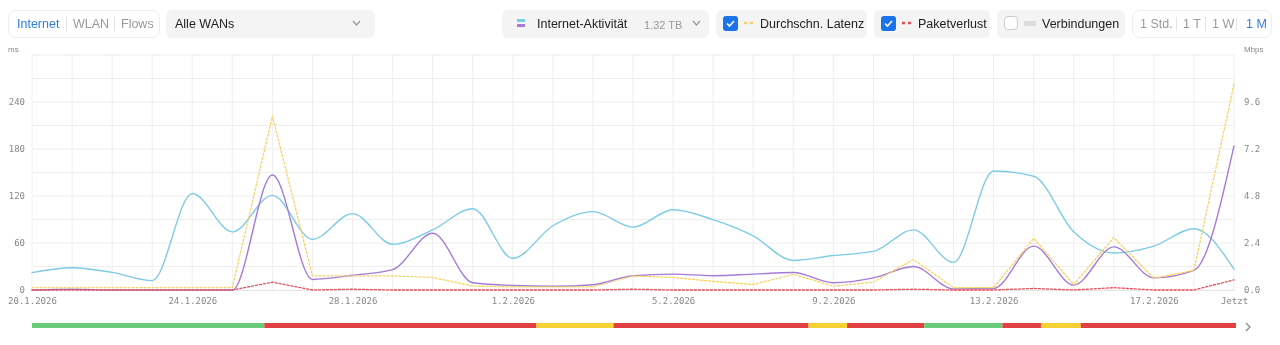  I want to click on x-tick-label: 17.2.2026, so click(1154, 301).